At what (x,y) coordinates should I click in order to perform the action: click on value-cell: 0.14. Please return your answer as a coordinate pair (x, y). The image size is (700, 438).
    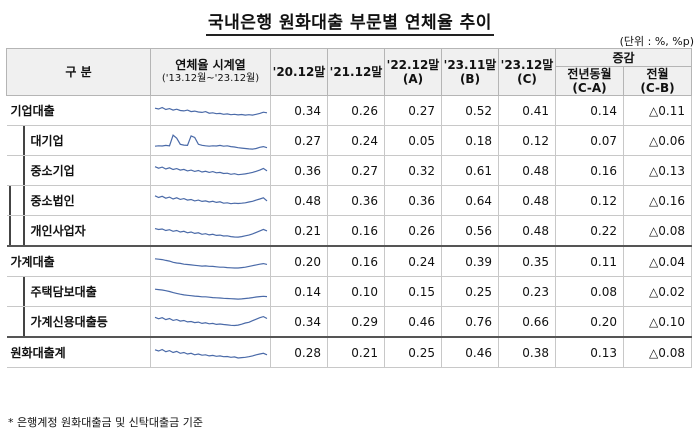
    Looking at the image, I should click on (299, 291).